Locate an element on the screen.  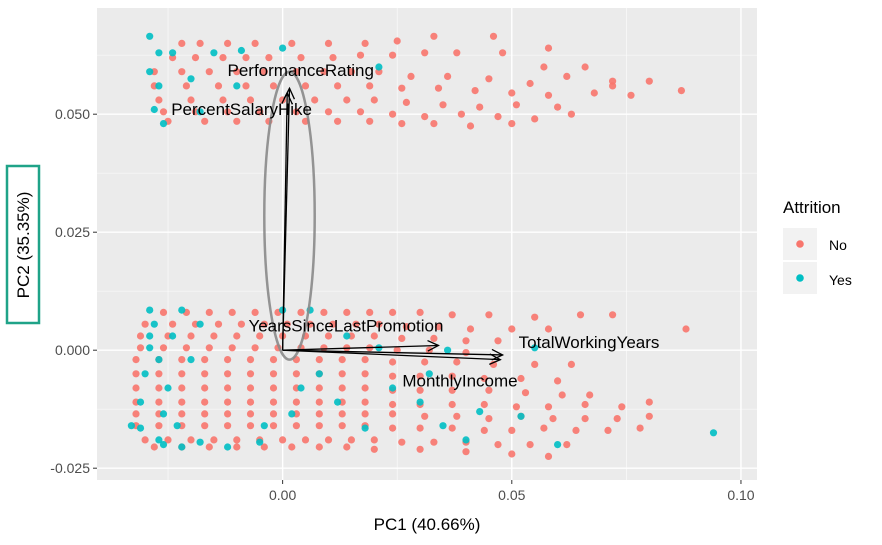
vector-label: MonthlyIncome is located at coordinates (459, 381).